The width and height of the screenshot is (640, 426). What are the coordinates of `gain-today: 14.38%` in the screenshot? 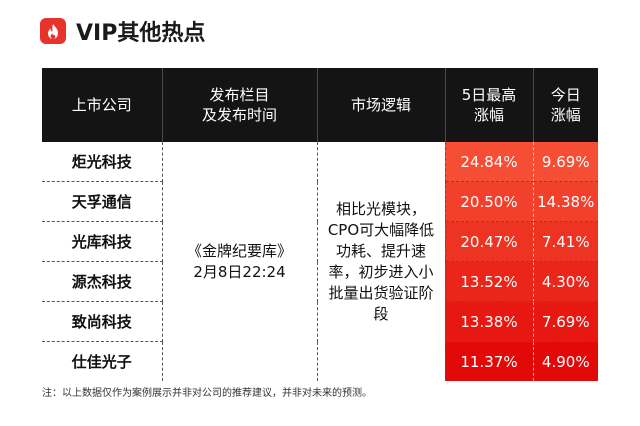 It's located at (565, 201).